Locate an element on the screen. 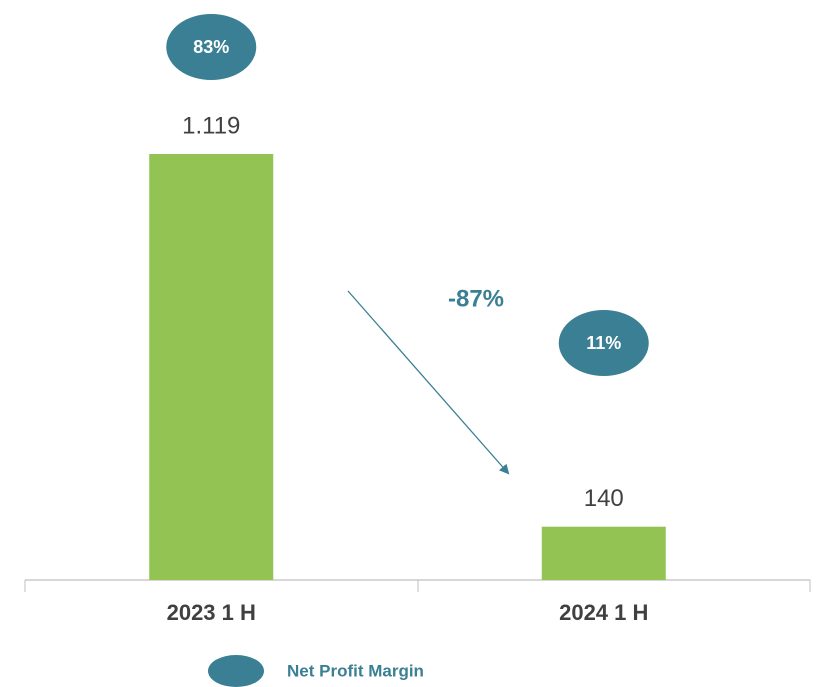  x-tick-label: 2023 1 H is located at coordinates (211, 612).